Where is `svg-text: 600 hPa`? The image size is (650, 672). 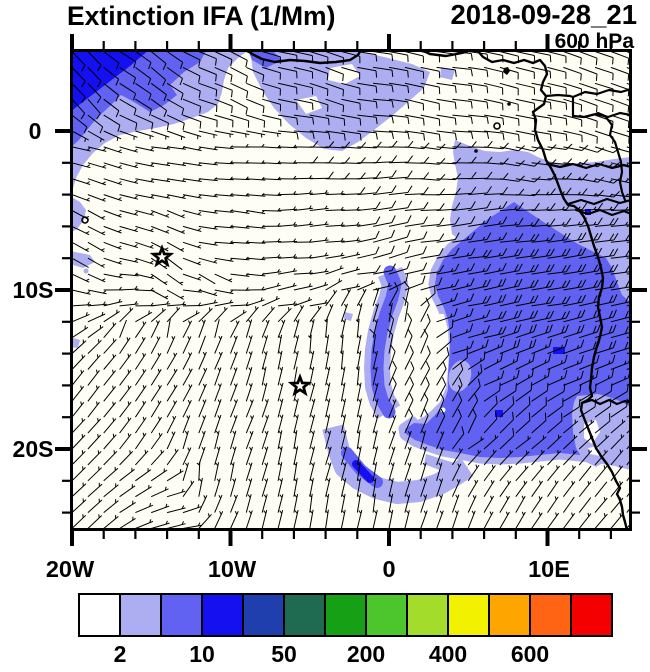 svg-text: 600 hPa is located at coordinates (595, 41).